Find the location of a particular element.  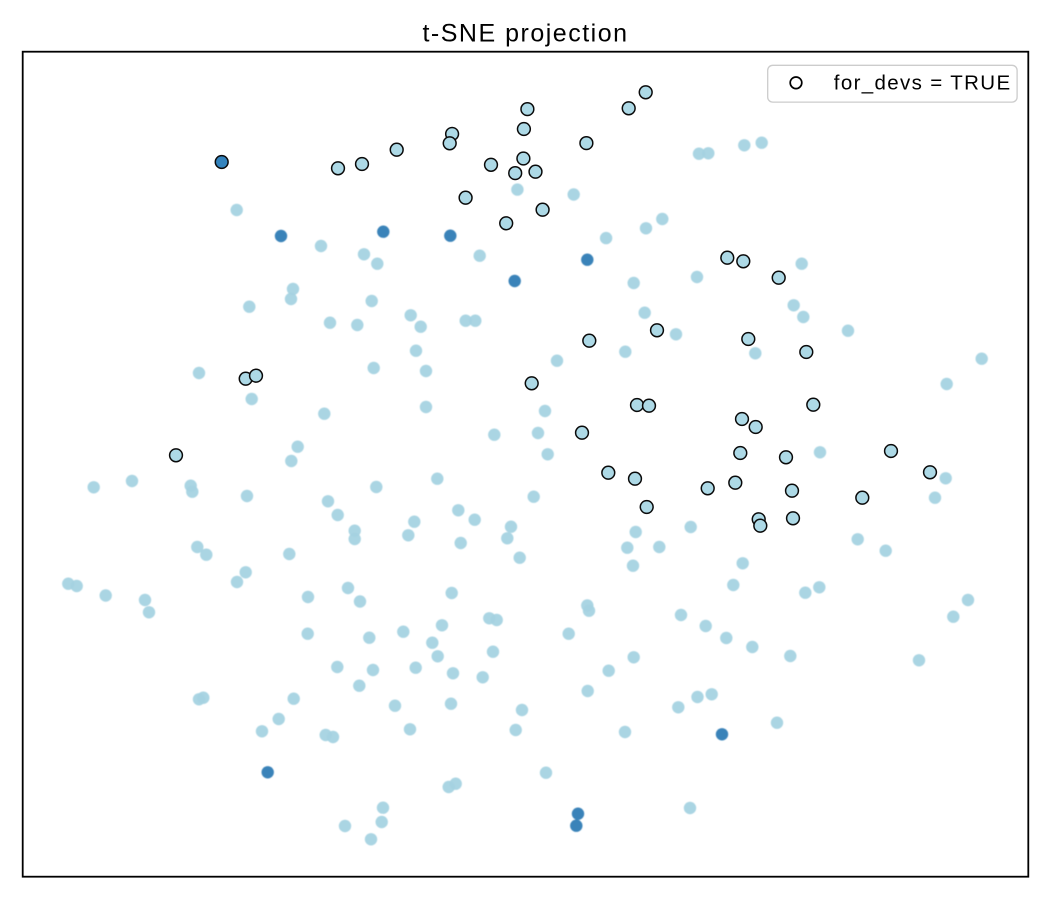

svg-text: t-SNE projection is located at coordinates (525, 34).